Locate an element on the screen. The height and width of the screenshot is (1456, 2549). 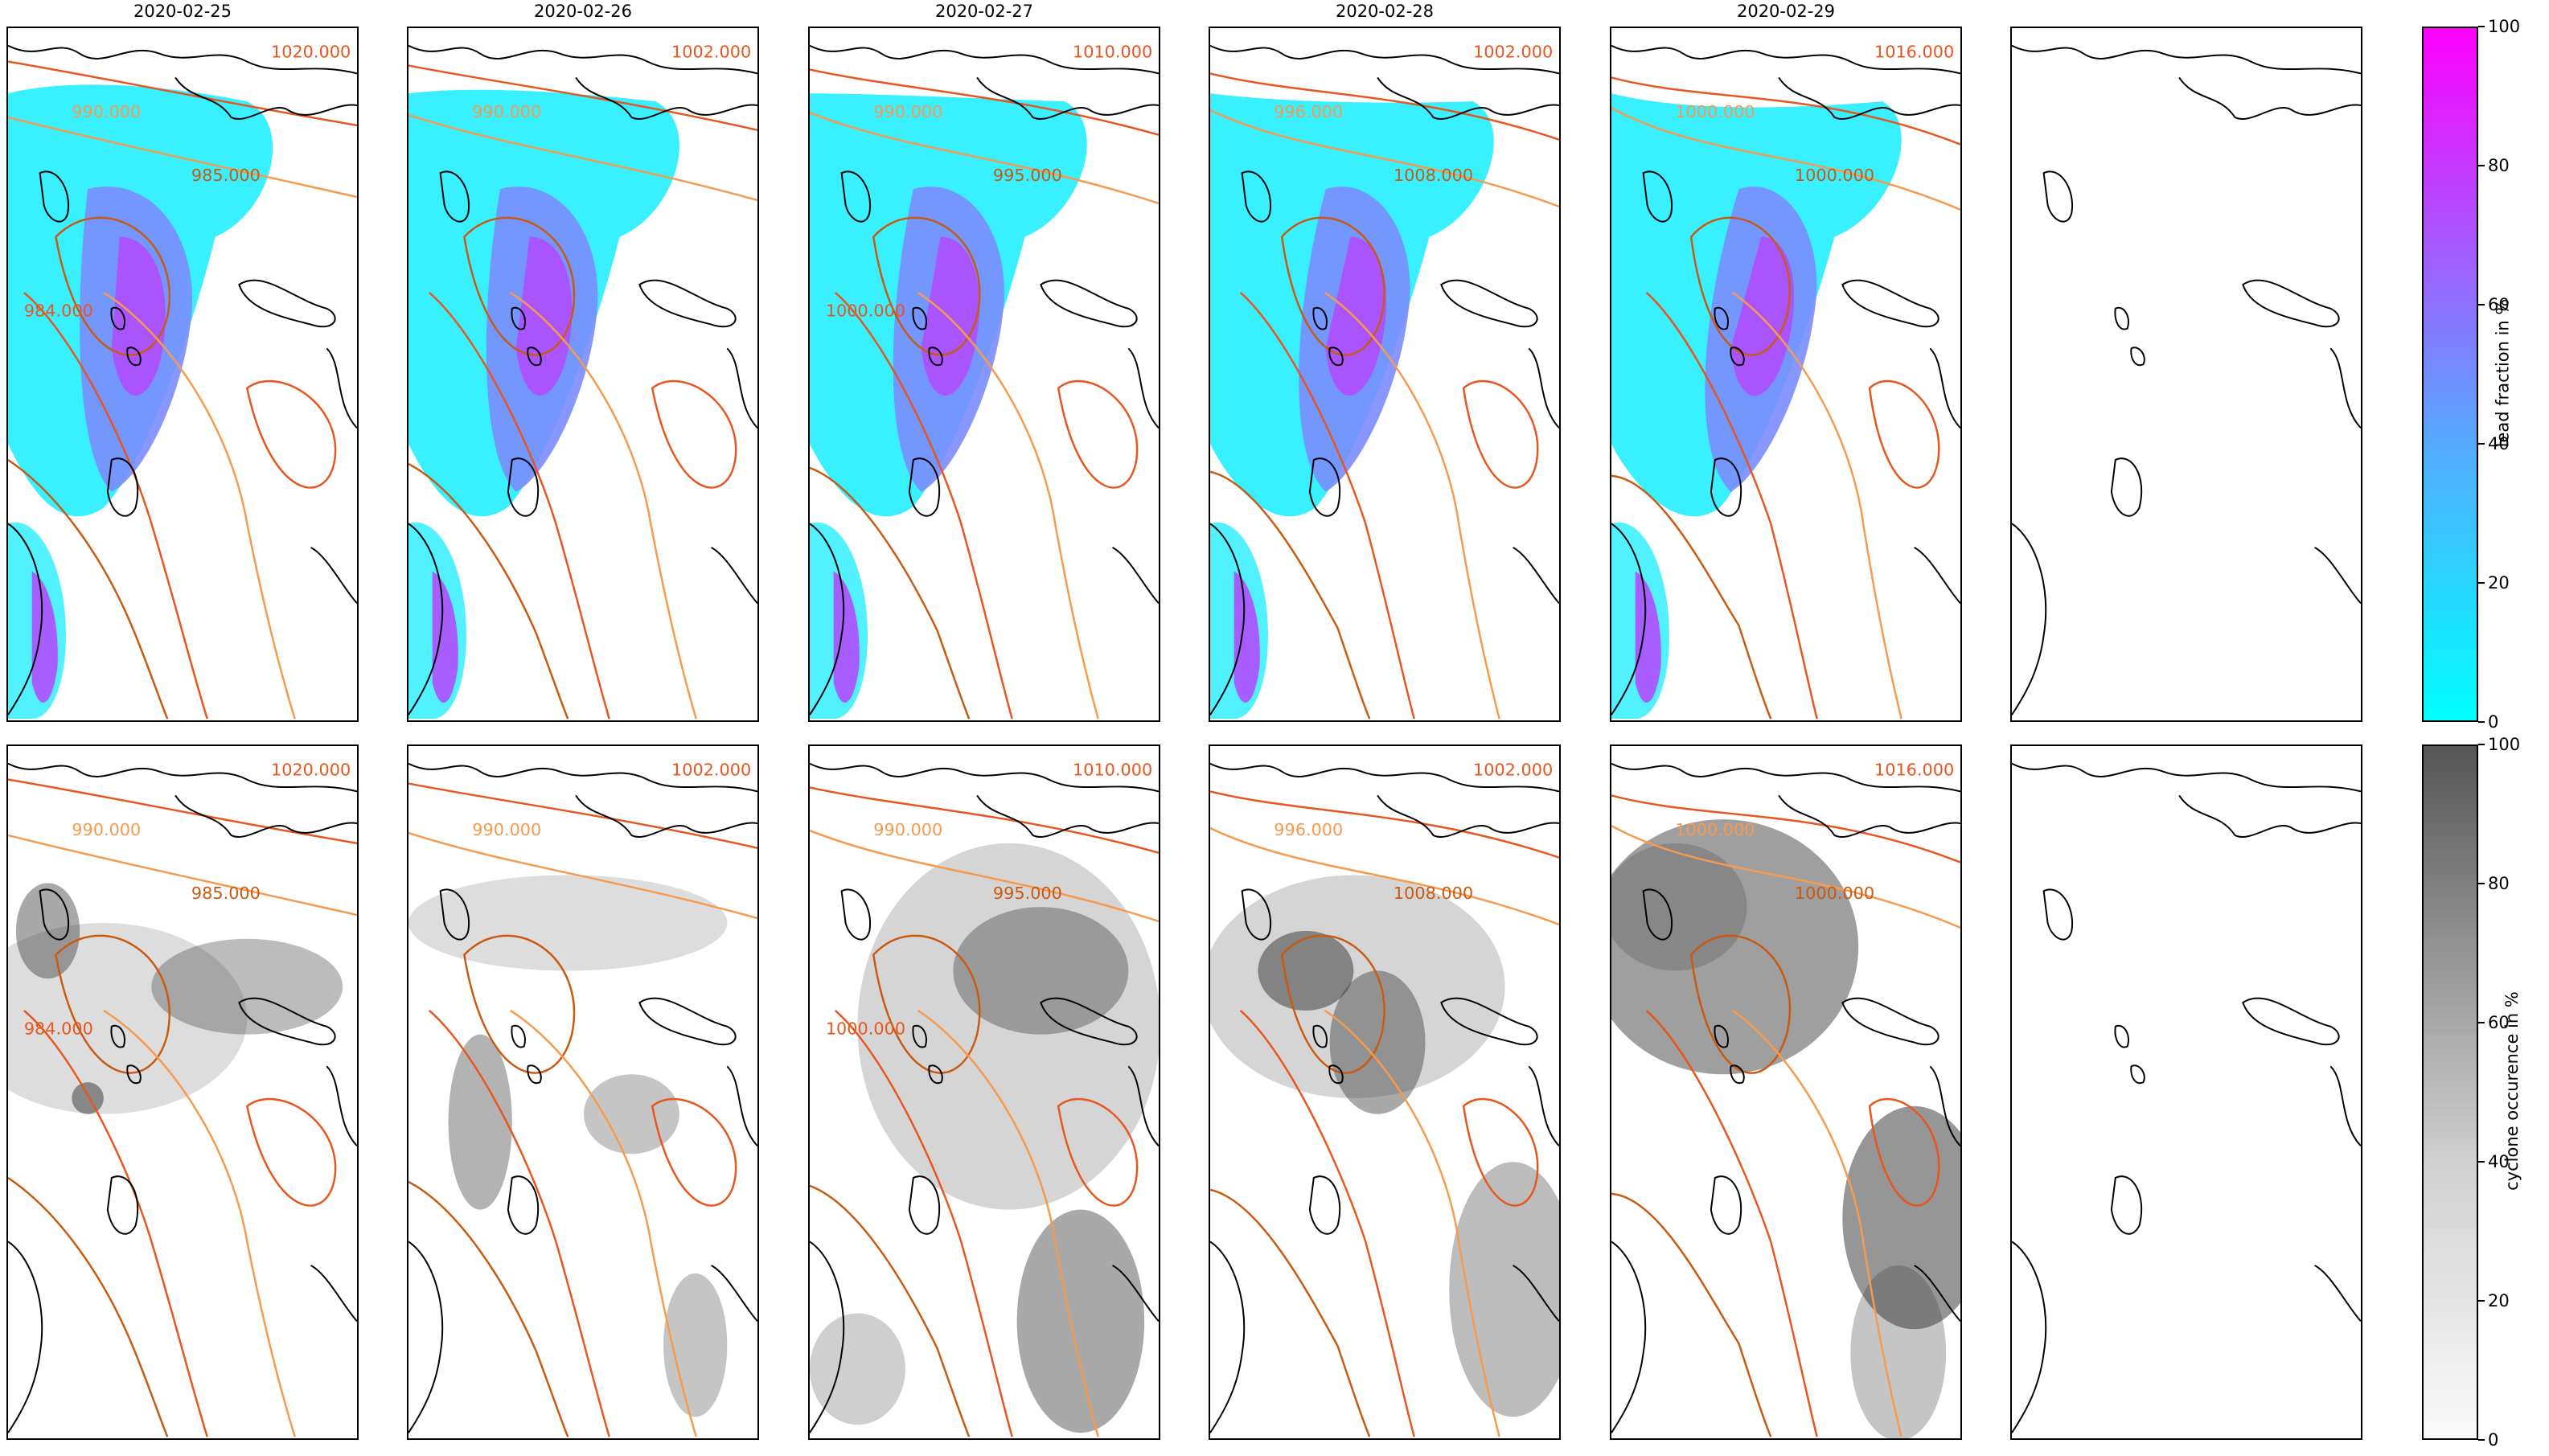
contour-label: 1016.000 is located at coordinates (1914, 770).